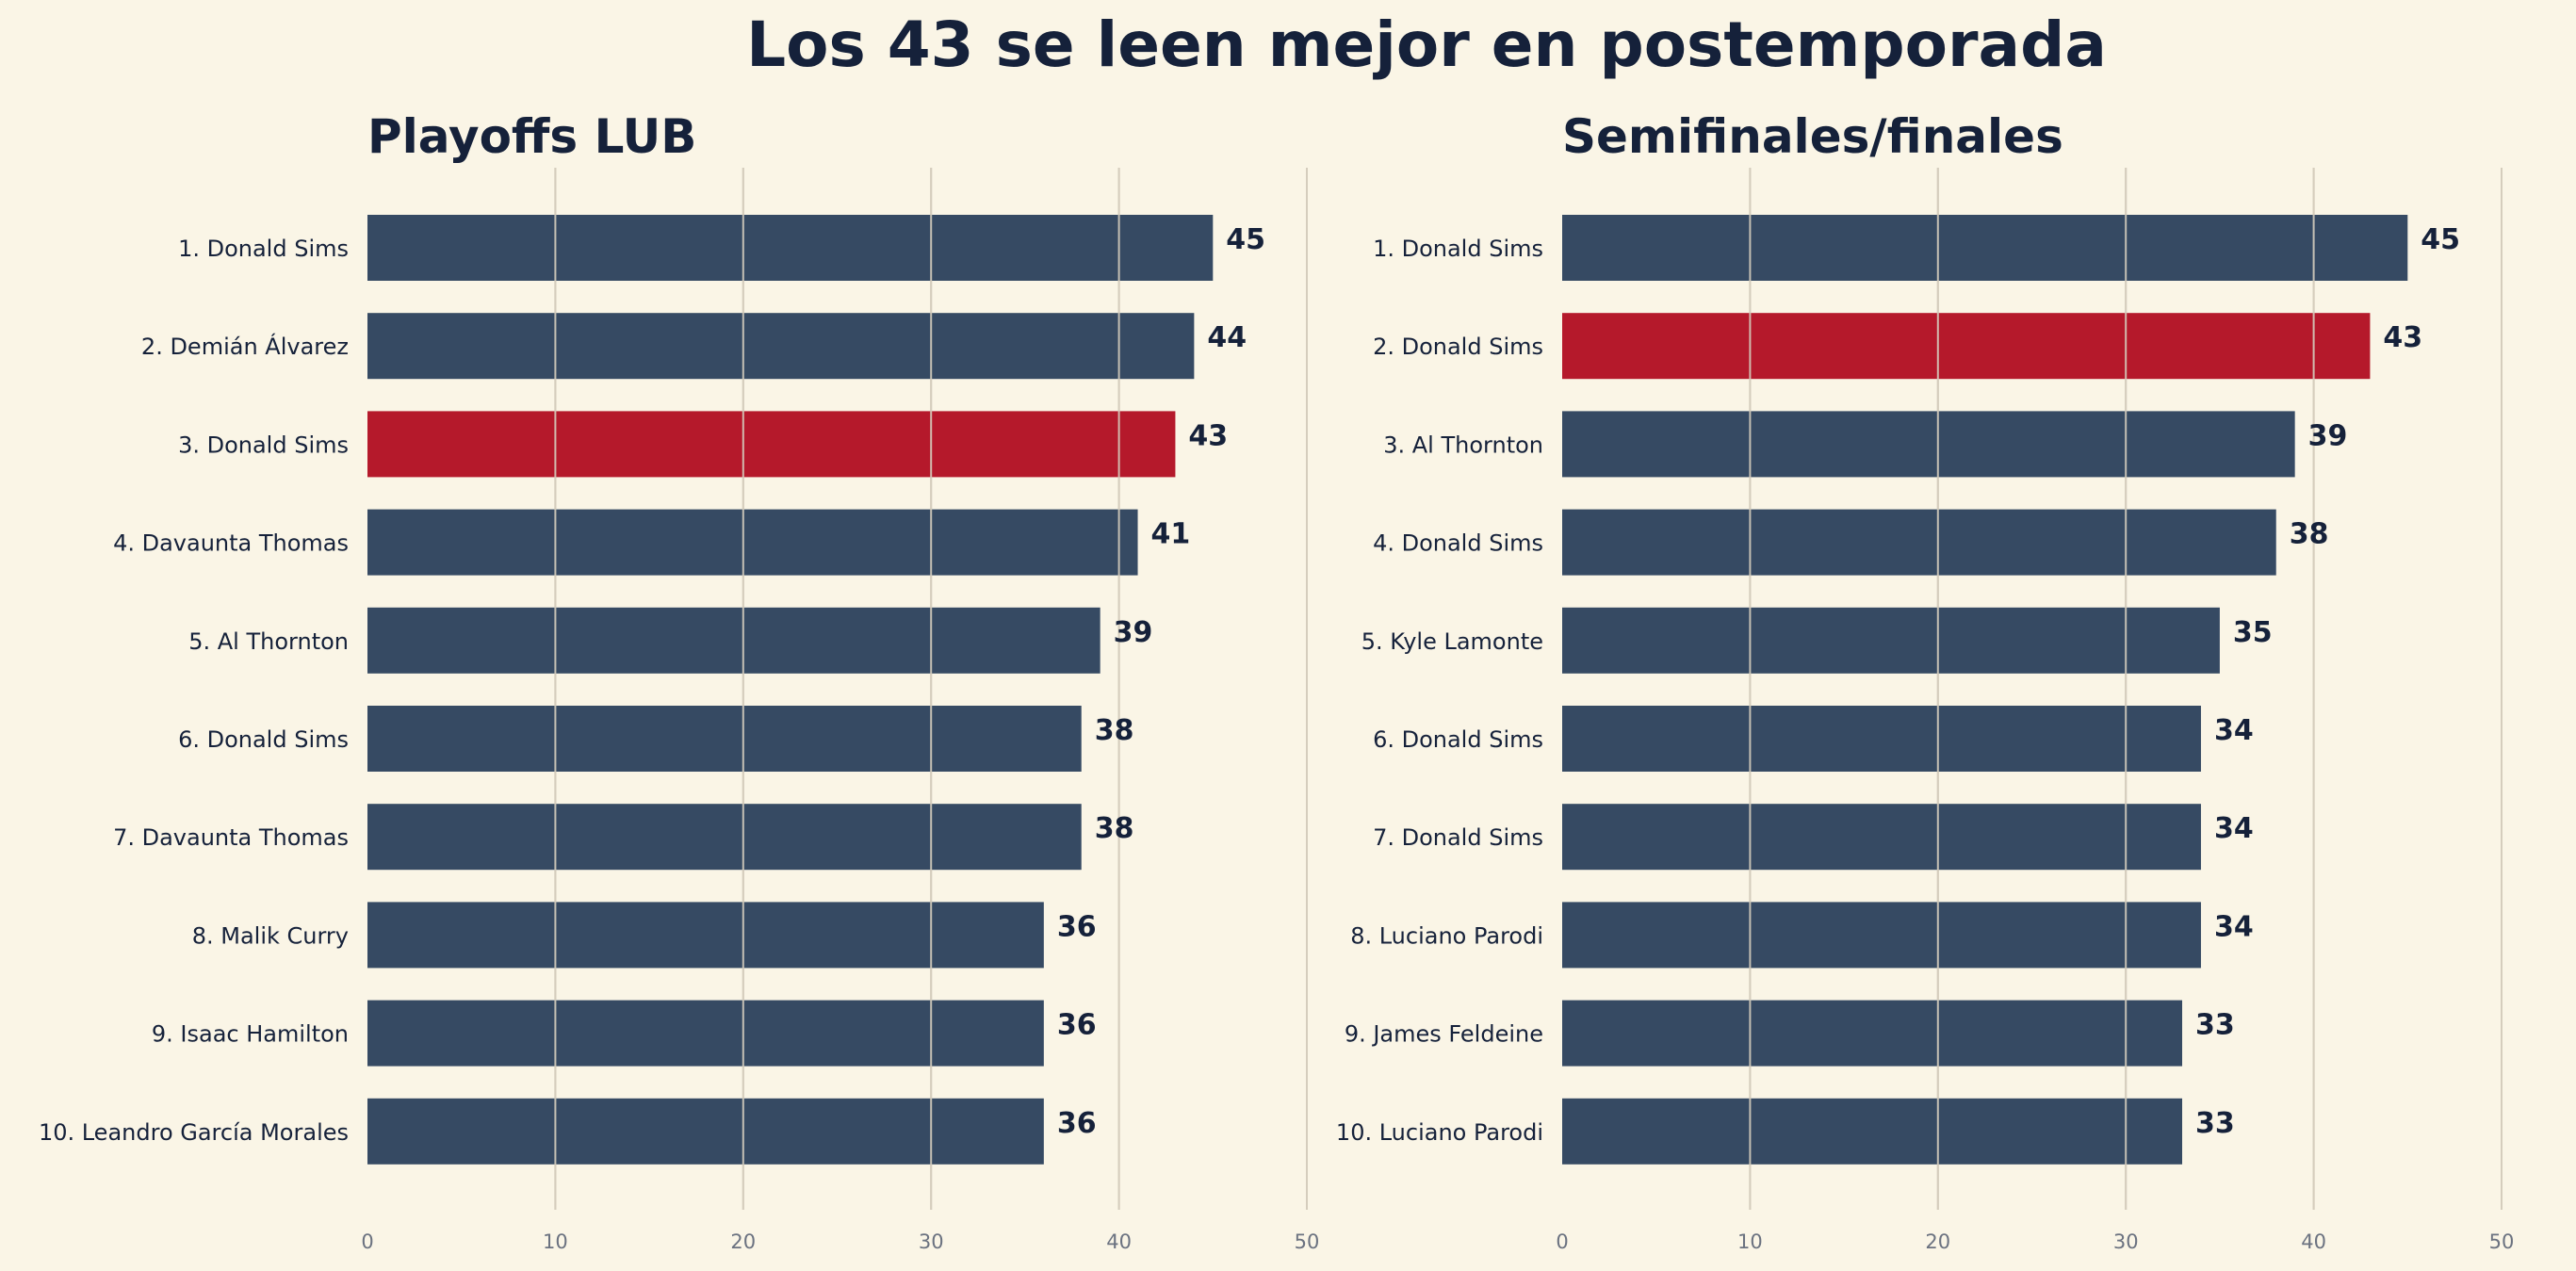 This screenshot has width=2576, height=1271. I want to click on category-label: 10. Luciano Parodi, so click(1439, 1132).